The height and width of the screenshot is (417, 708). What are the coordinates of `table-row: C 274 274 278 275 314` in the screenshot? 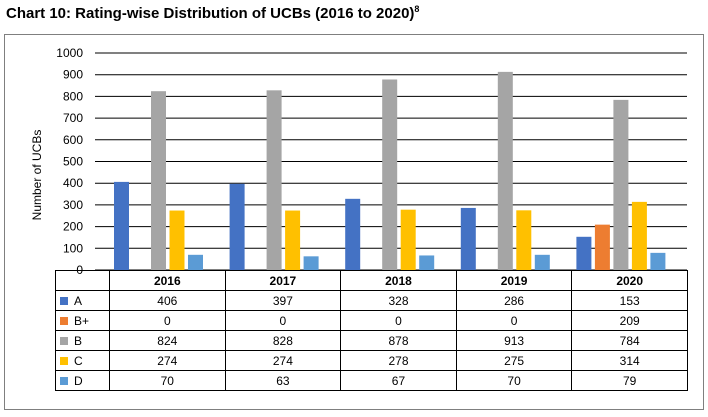 It's located at (371, 360).